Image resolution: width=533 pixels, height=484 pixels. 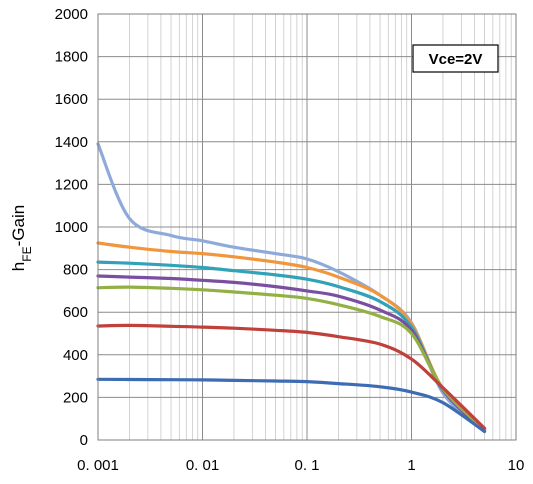 I want to click on y-tick-label: 400, so click(x=75, y=355).